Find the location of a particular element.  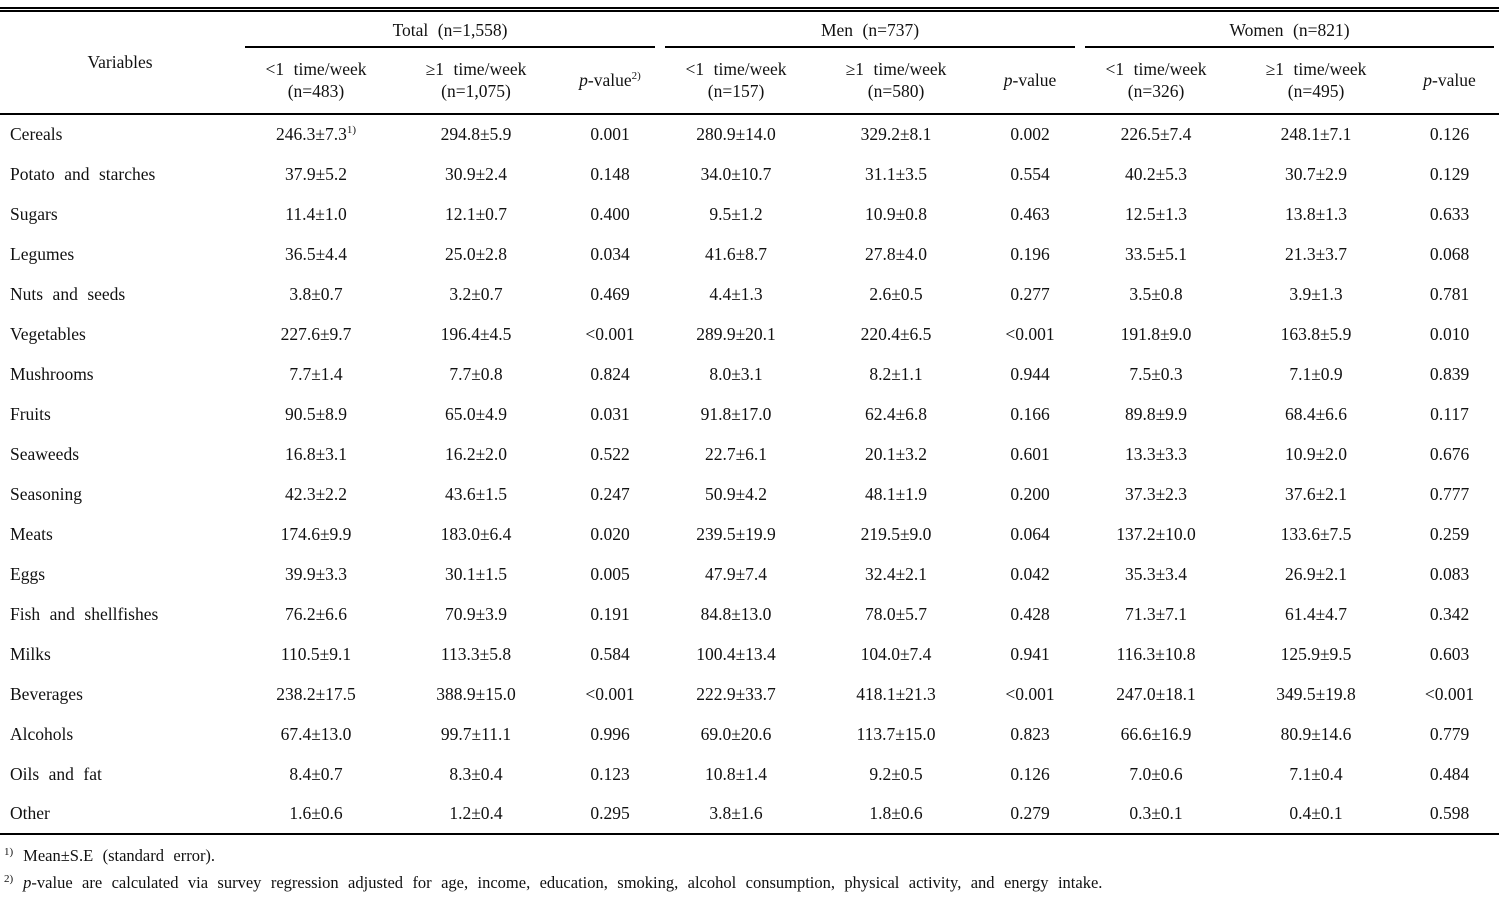

value-cell: 89.8±9.9 is located at coordinates (1156, 413).